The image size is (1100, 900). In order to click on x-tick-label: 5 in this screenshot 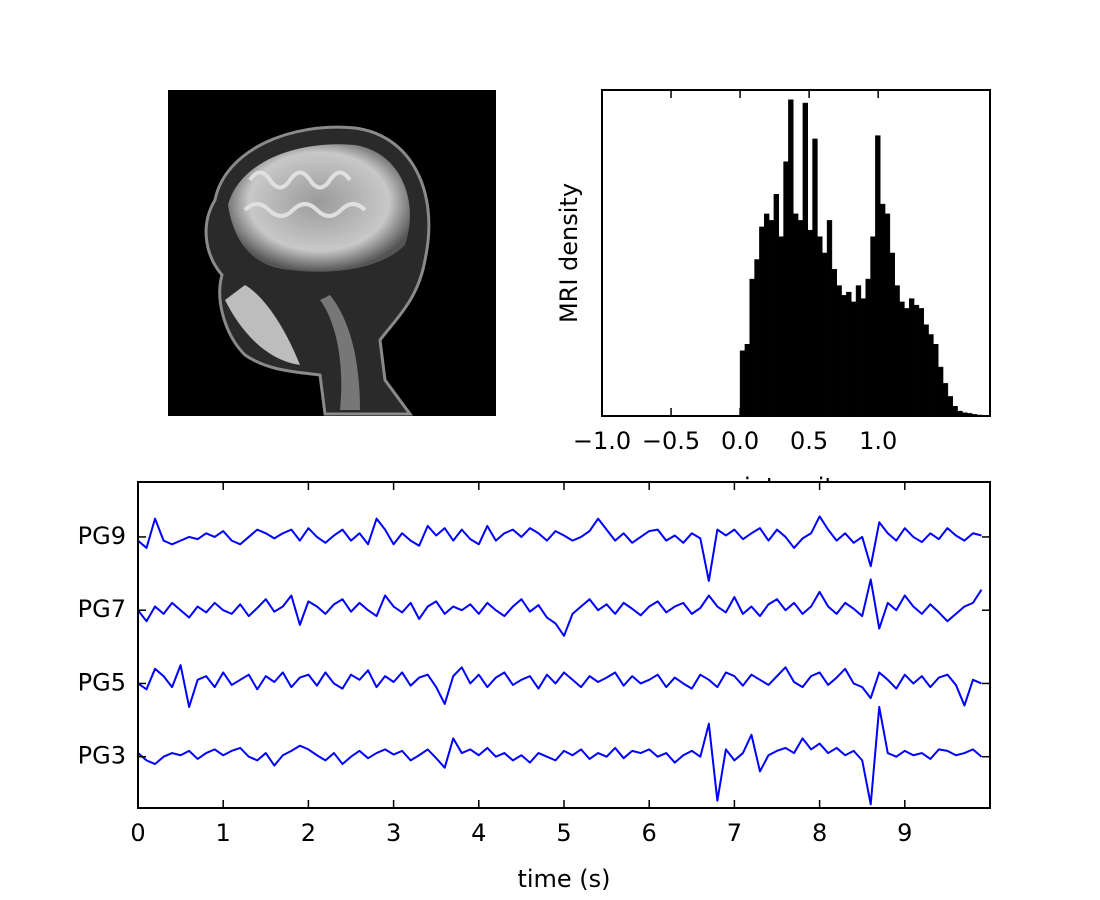, I will do `click(563, 833)`.